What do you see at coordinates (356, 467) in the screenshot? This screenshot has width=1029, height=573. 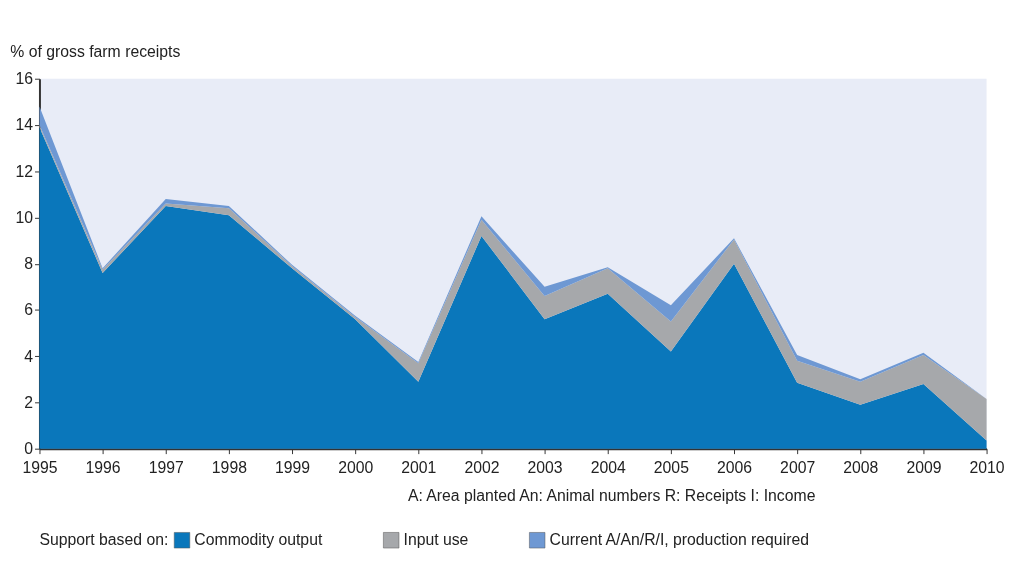 I see `x-tick-label: 2000` at bounding box center [356, 467].